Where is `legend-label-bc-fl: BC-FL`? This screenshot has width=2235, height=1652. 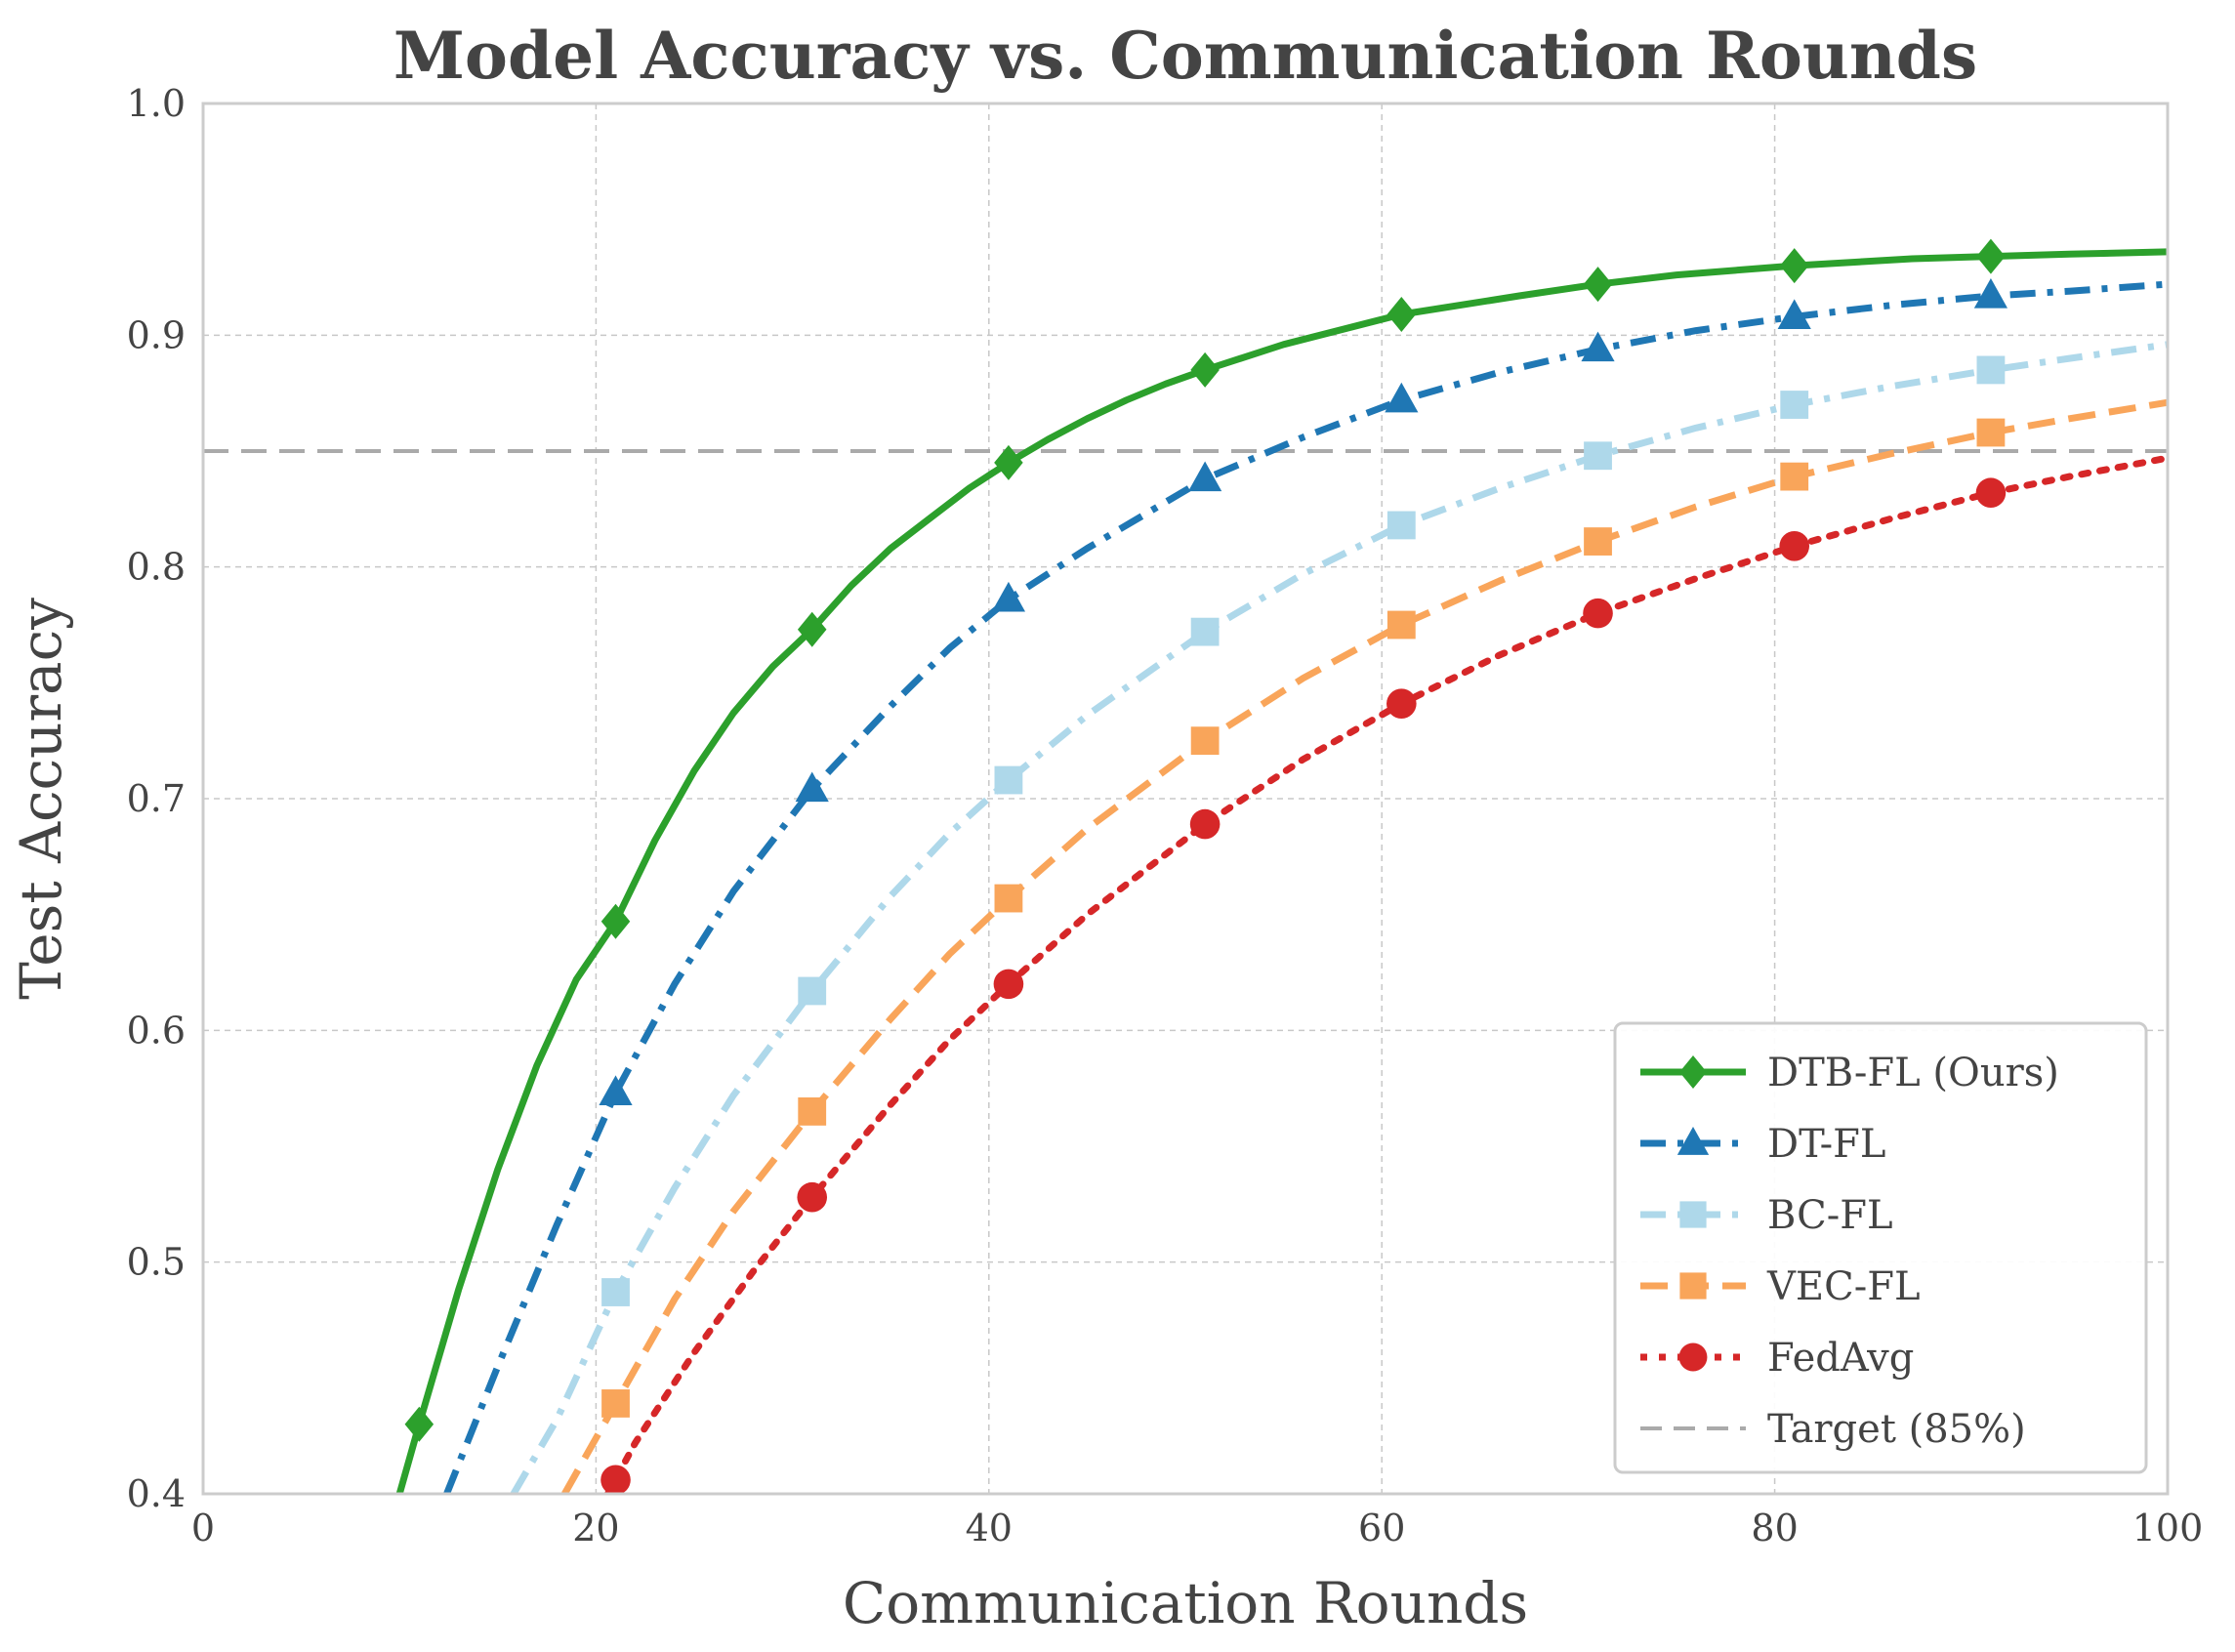
legend-label-bc-fl: BC-FL is located at coordinates (1830, 1215).